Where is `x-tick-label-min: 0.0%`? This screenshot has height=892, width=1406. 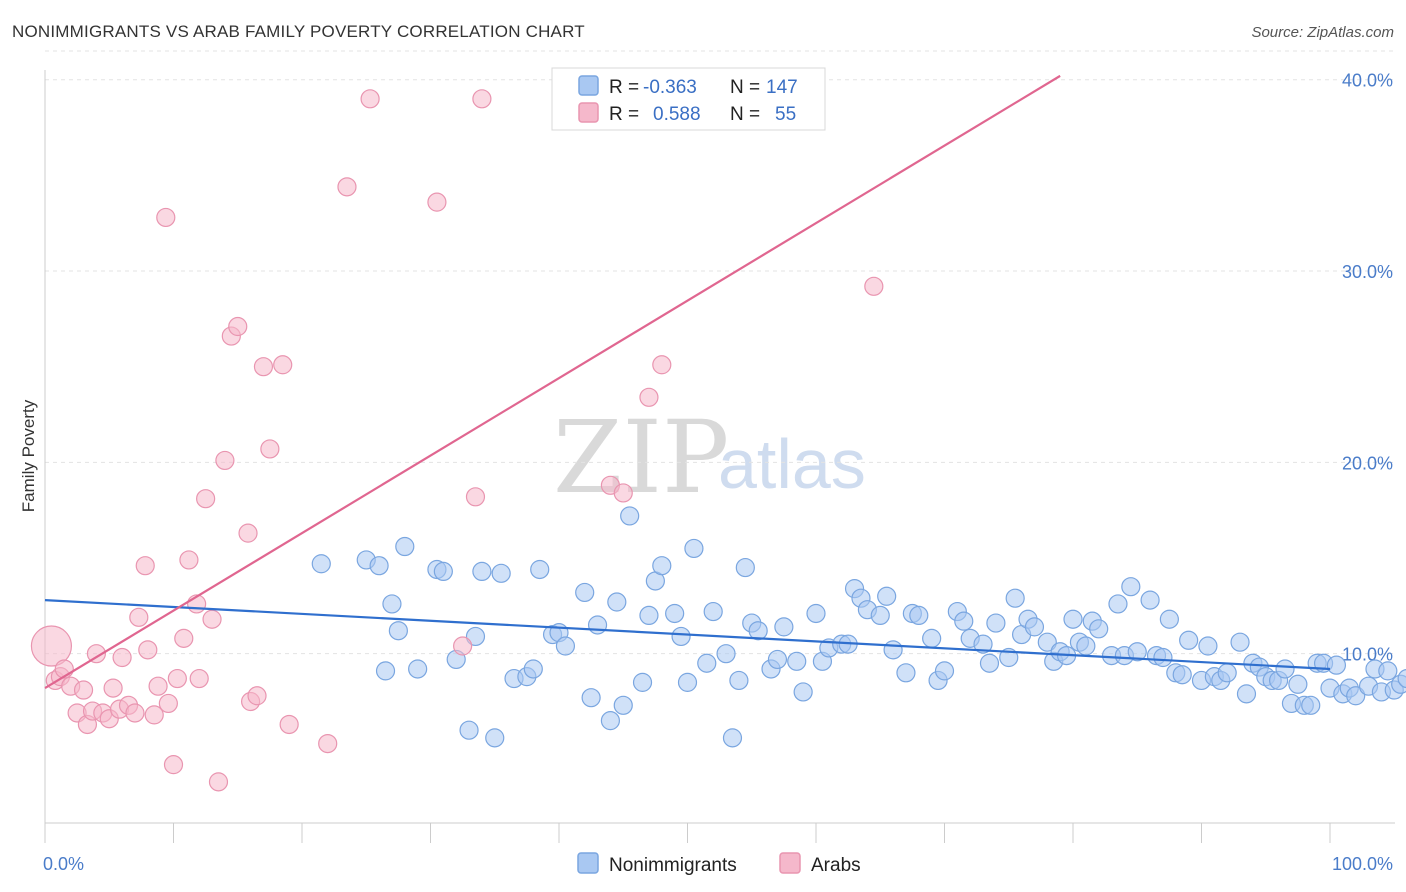
x-tick-label-min: 0.0% is located at coordinates (63, 864).